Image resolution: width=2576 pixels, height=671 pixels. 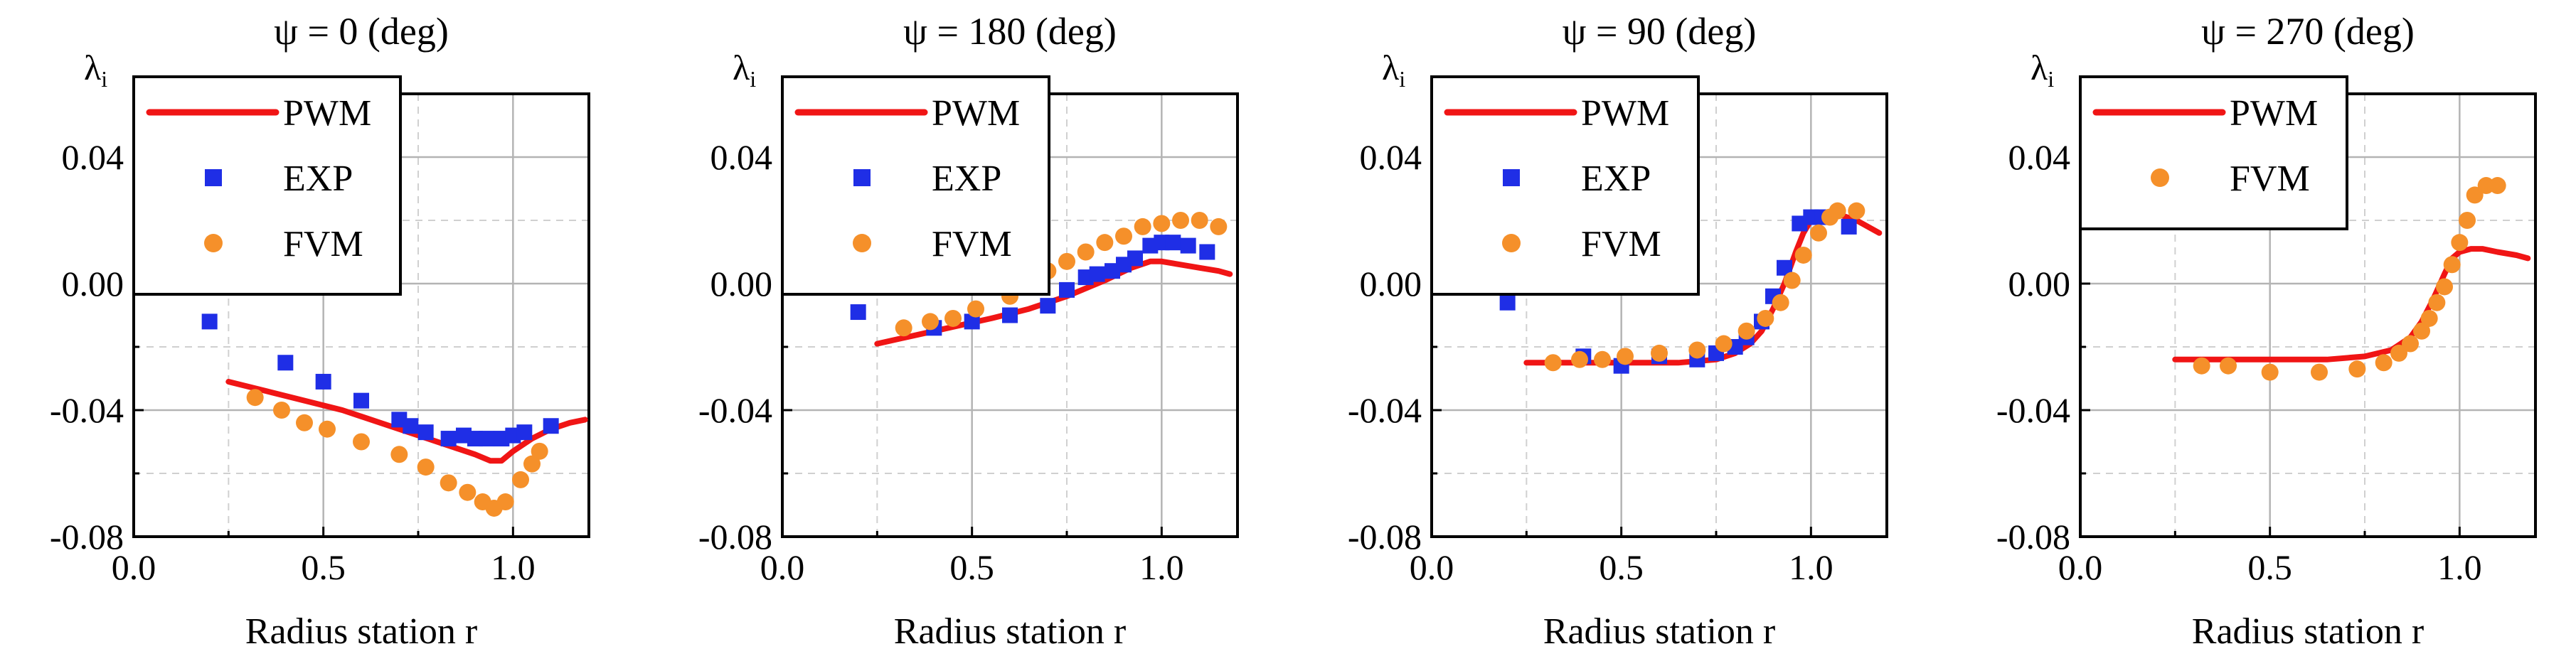 I want to click on legend: PWM FVM, so click(x=2213, y=153).